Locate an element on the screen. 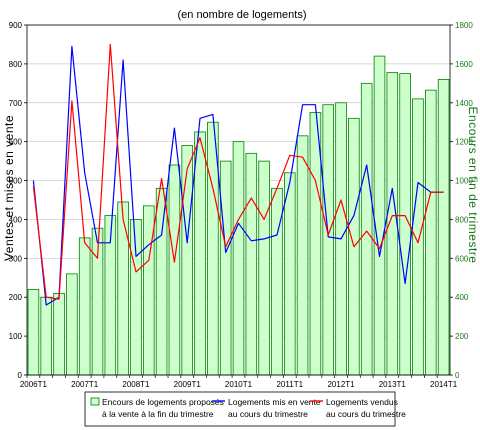 Image resolution: width=480 pixels, height=430 pixels. right-axis-ticks: 0 200 400 600 800 1000 1200 1400 1600 1800 is located at coordinates (461, 200).